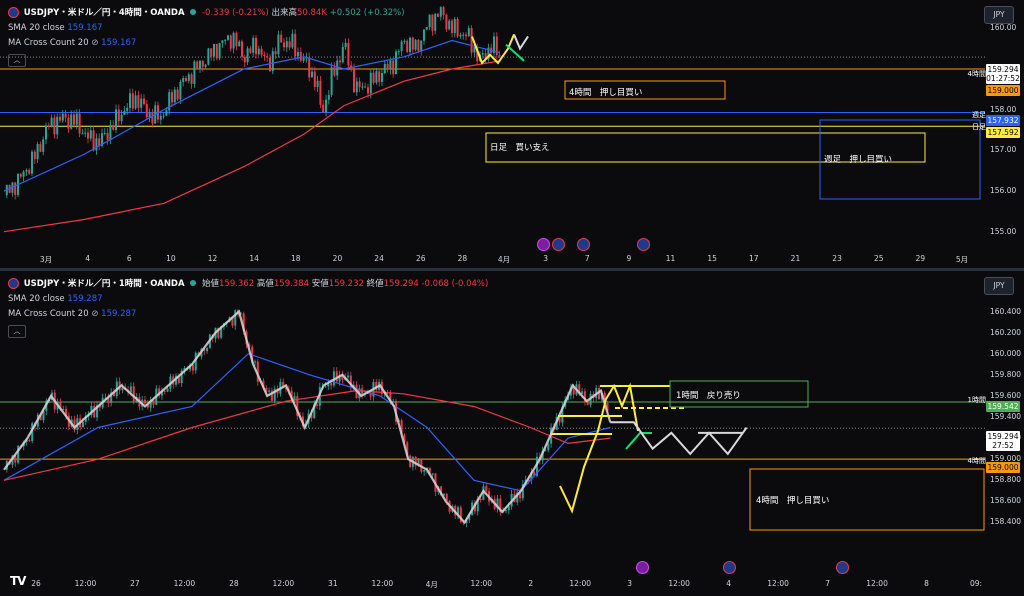 This screenshot has width=1024, height=596. What do you see at coordinates (420, 258) in the screenshot?
I see `x-tick-label: 26` at bounding box center [420, 258].